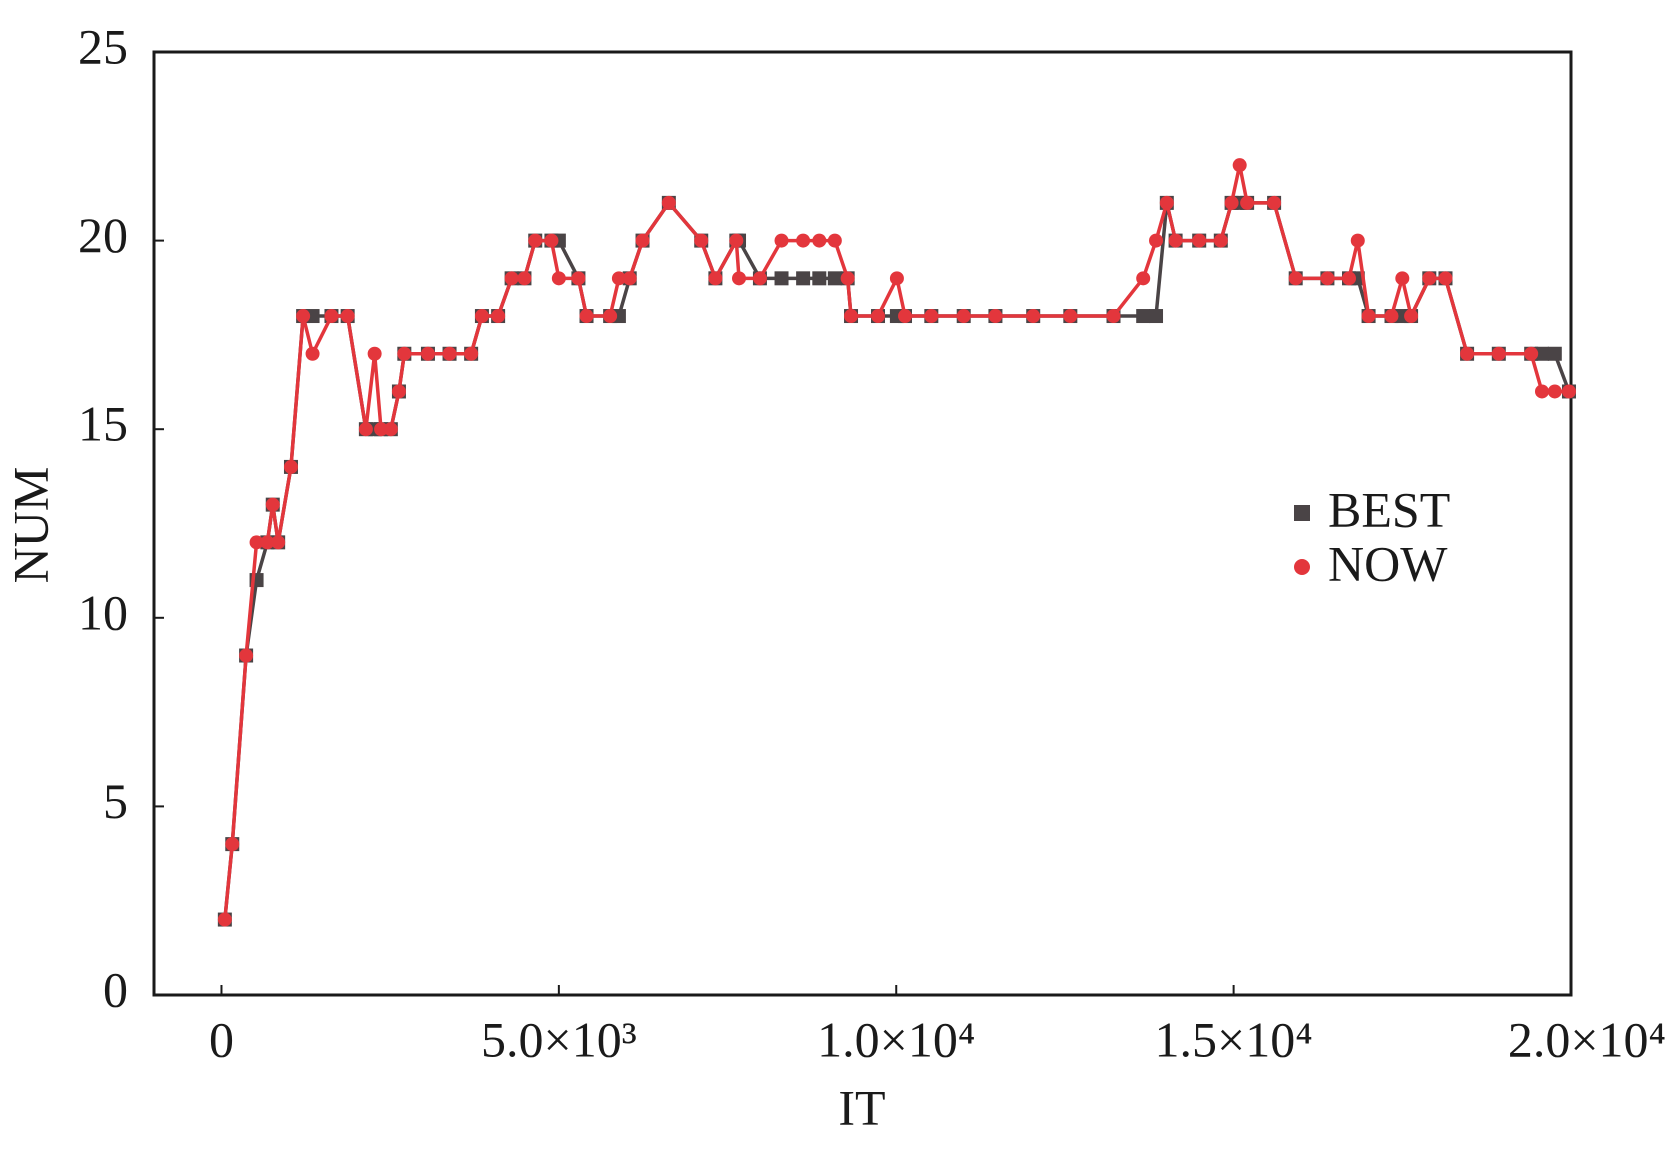 This screenshot has height=1158, width=1678. I want to click on y-axis-label: NUM, so click(30, 525).